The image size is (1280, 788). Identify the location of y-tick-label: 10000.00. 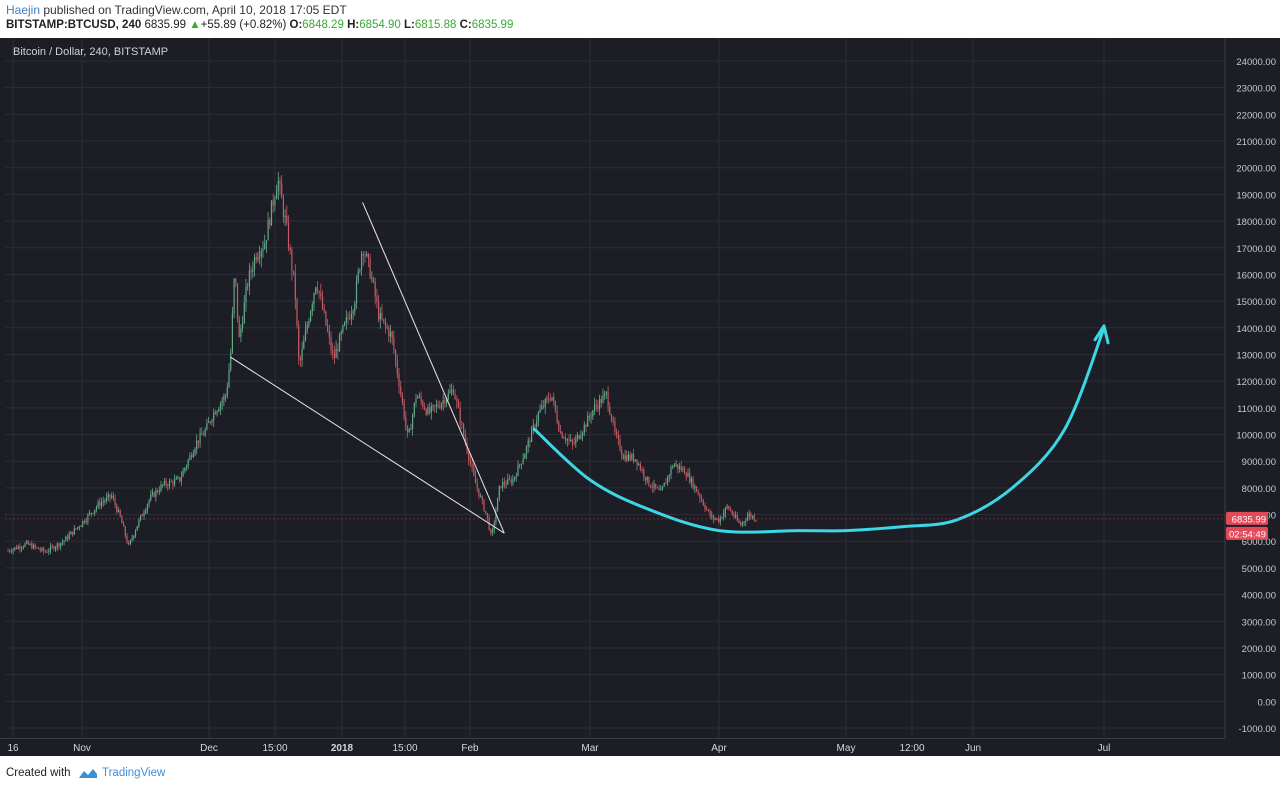
(1256, 436).